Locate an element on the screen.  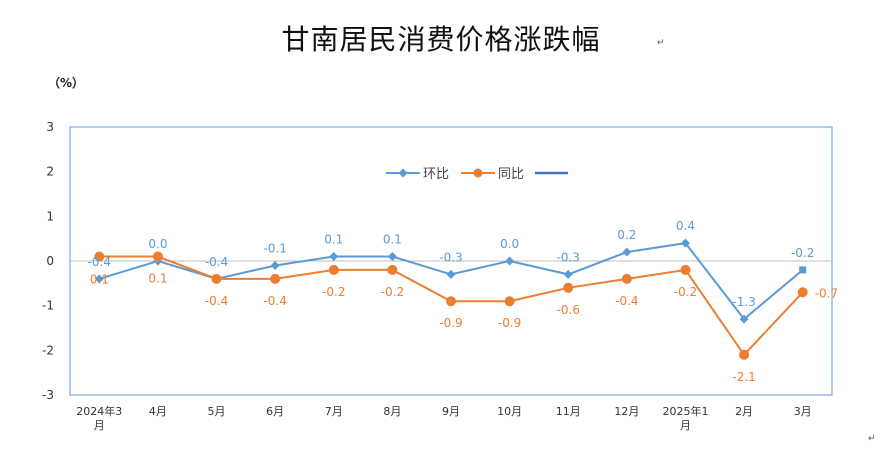
x-tick-label: 6月 is located at coordinates (275, 411).